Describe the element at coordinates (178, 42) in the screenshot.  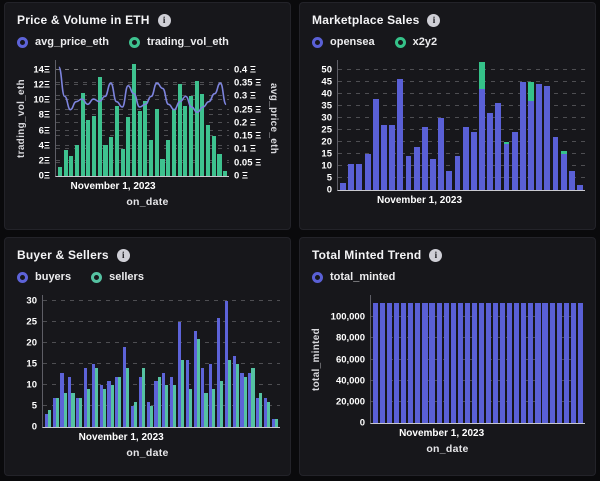
I see `legend-item-trading_vol_eth: trading_vol_eth` at that location.